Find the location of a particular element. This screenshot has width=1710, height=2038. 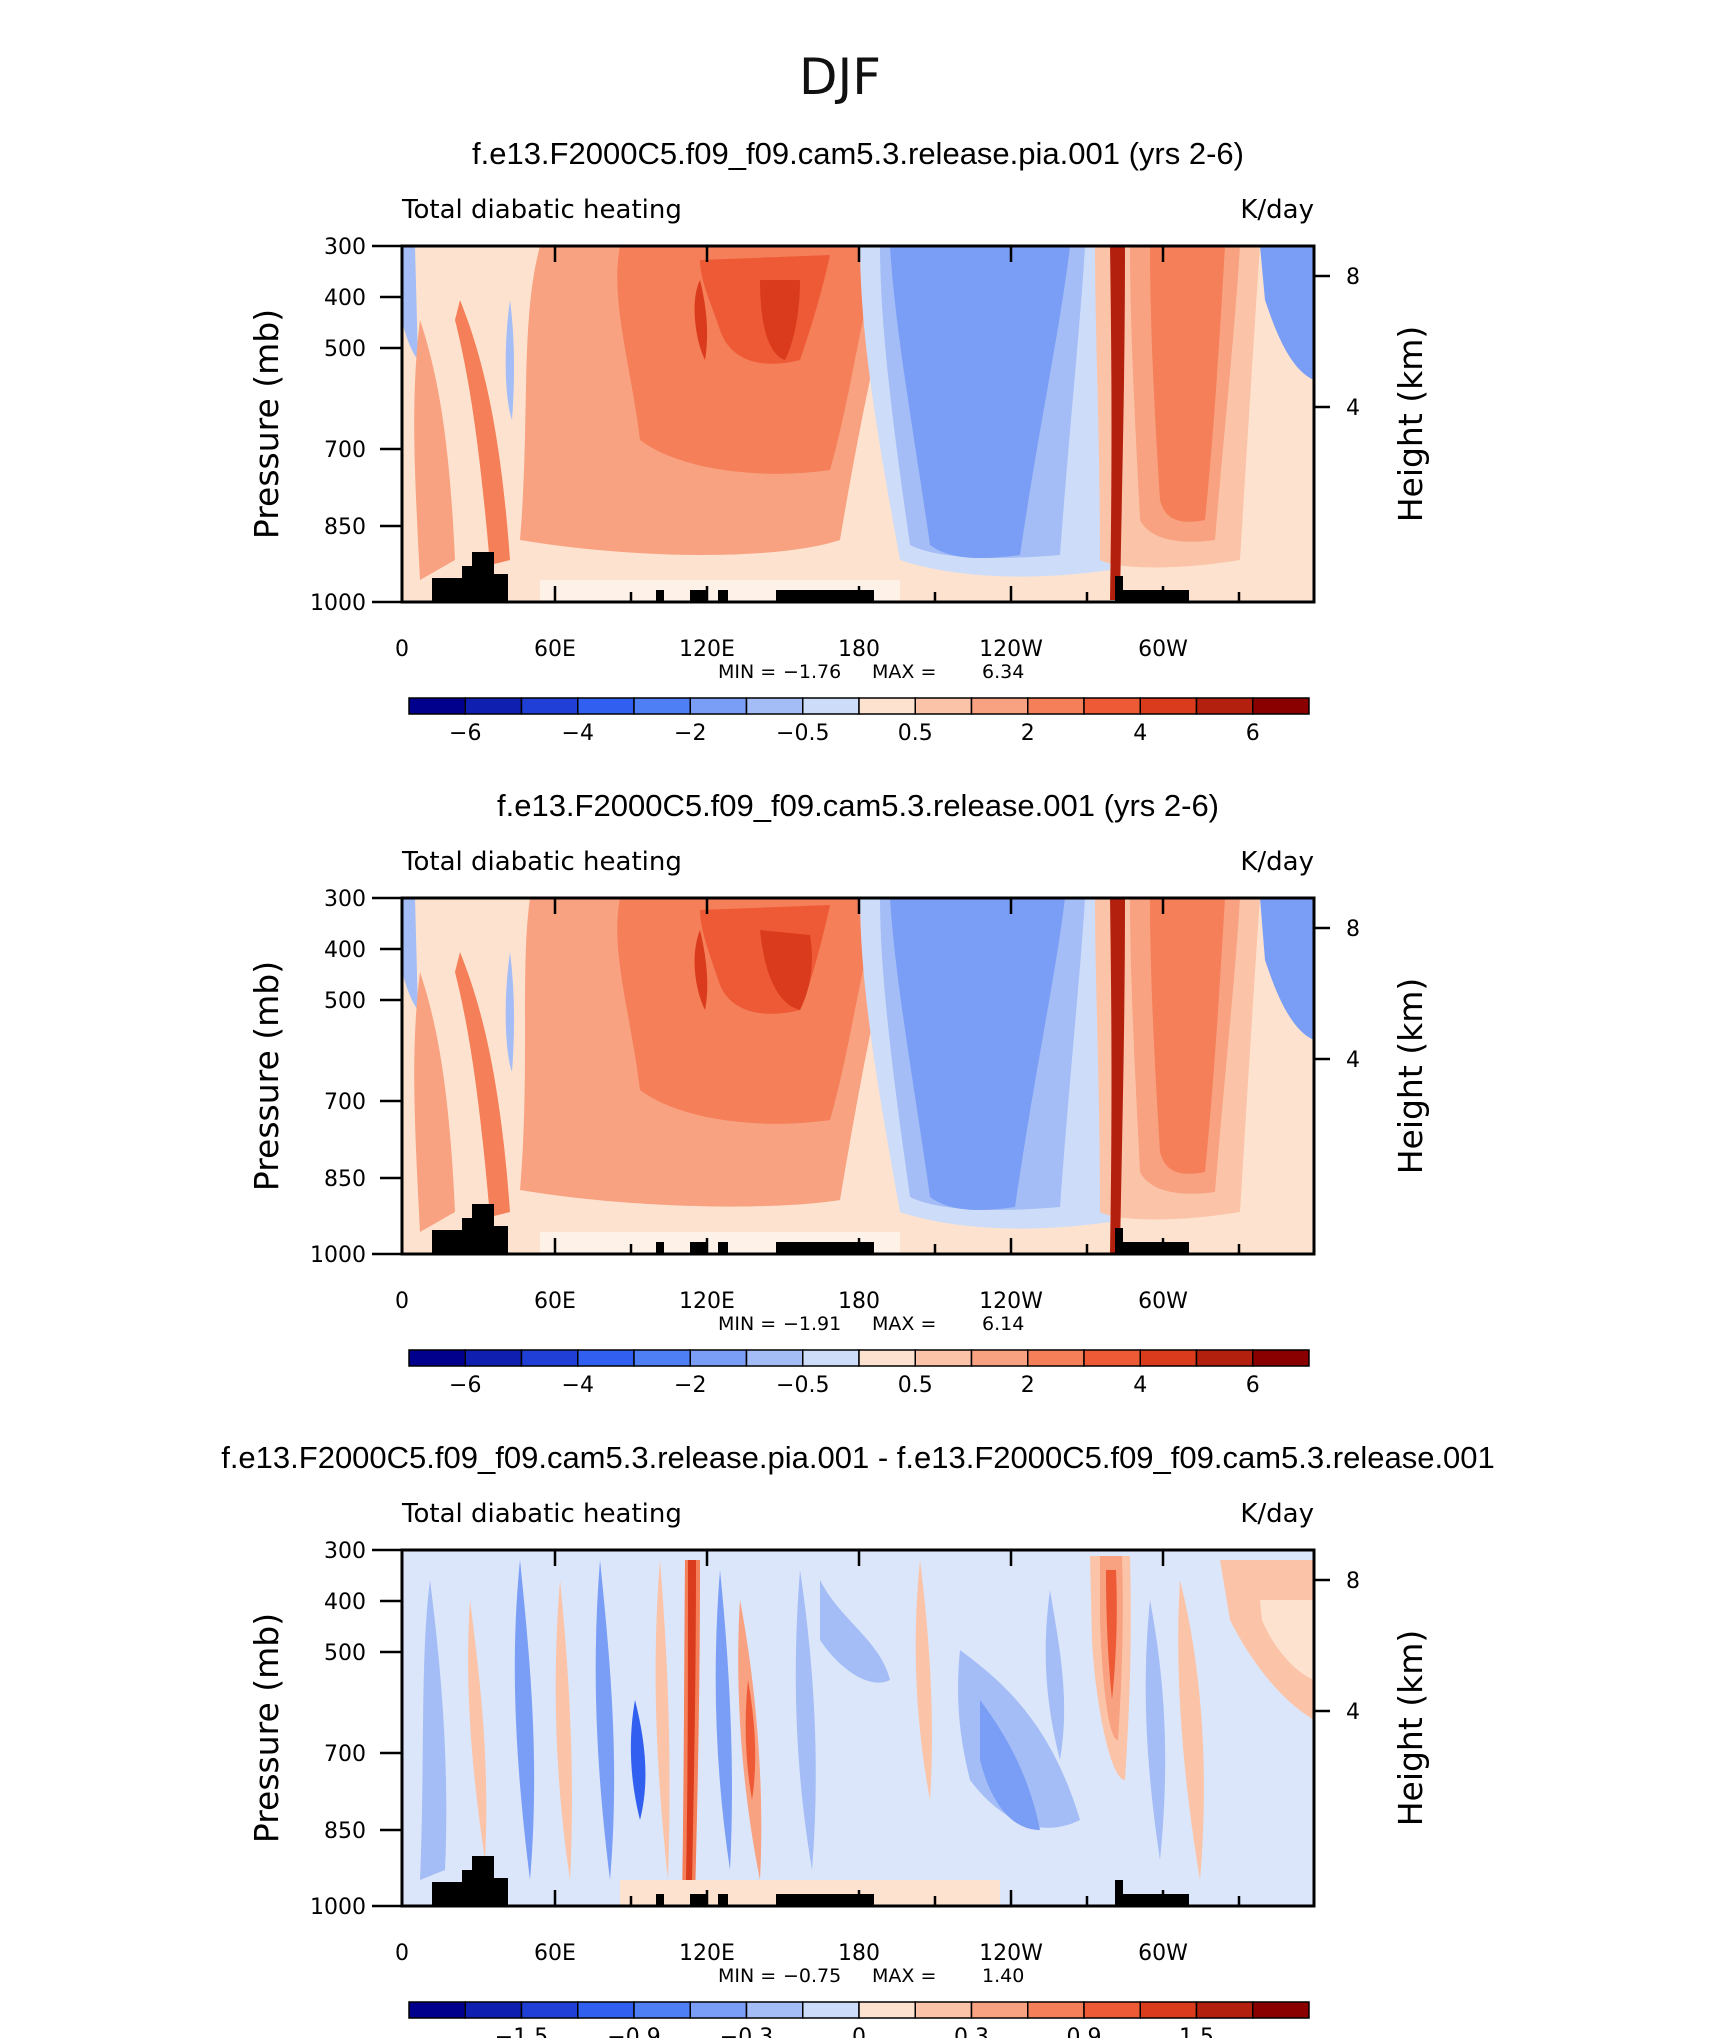

colorbar-tick-label: −0.9 is located at coordinates (633, 2031).